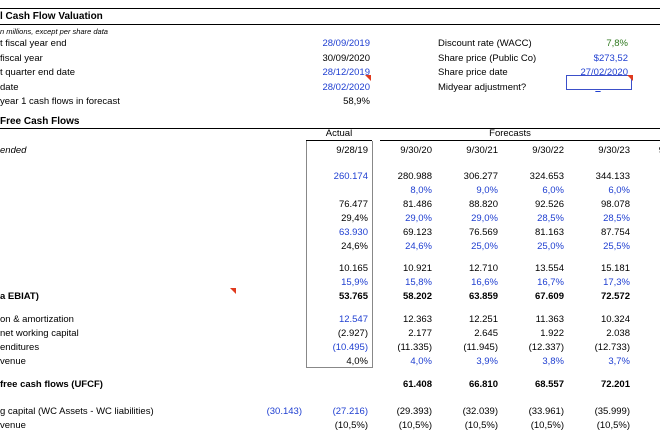 The height and width of the screenshot is (440, 660). I want to click on table-cell: 15,9%, so click(354, 282).